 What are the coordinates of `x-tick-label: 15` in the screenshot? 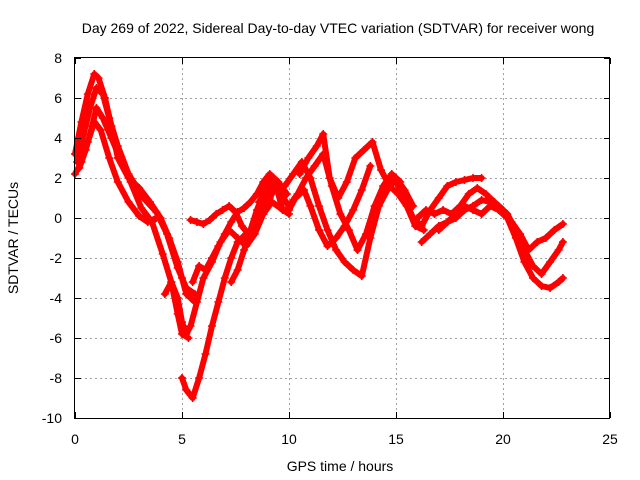 It's located at (396, 439).